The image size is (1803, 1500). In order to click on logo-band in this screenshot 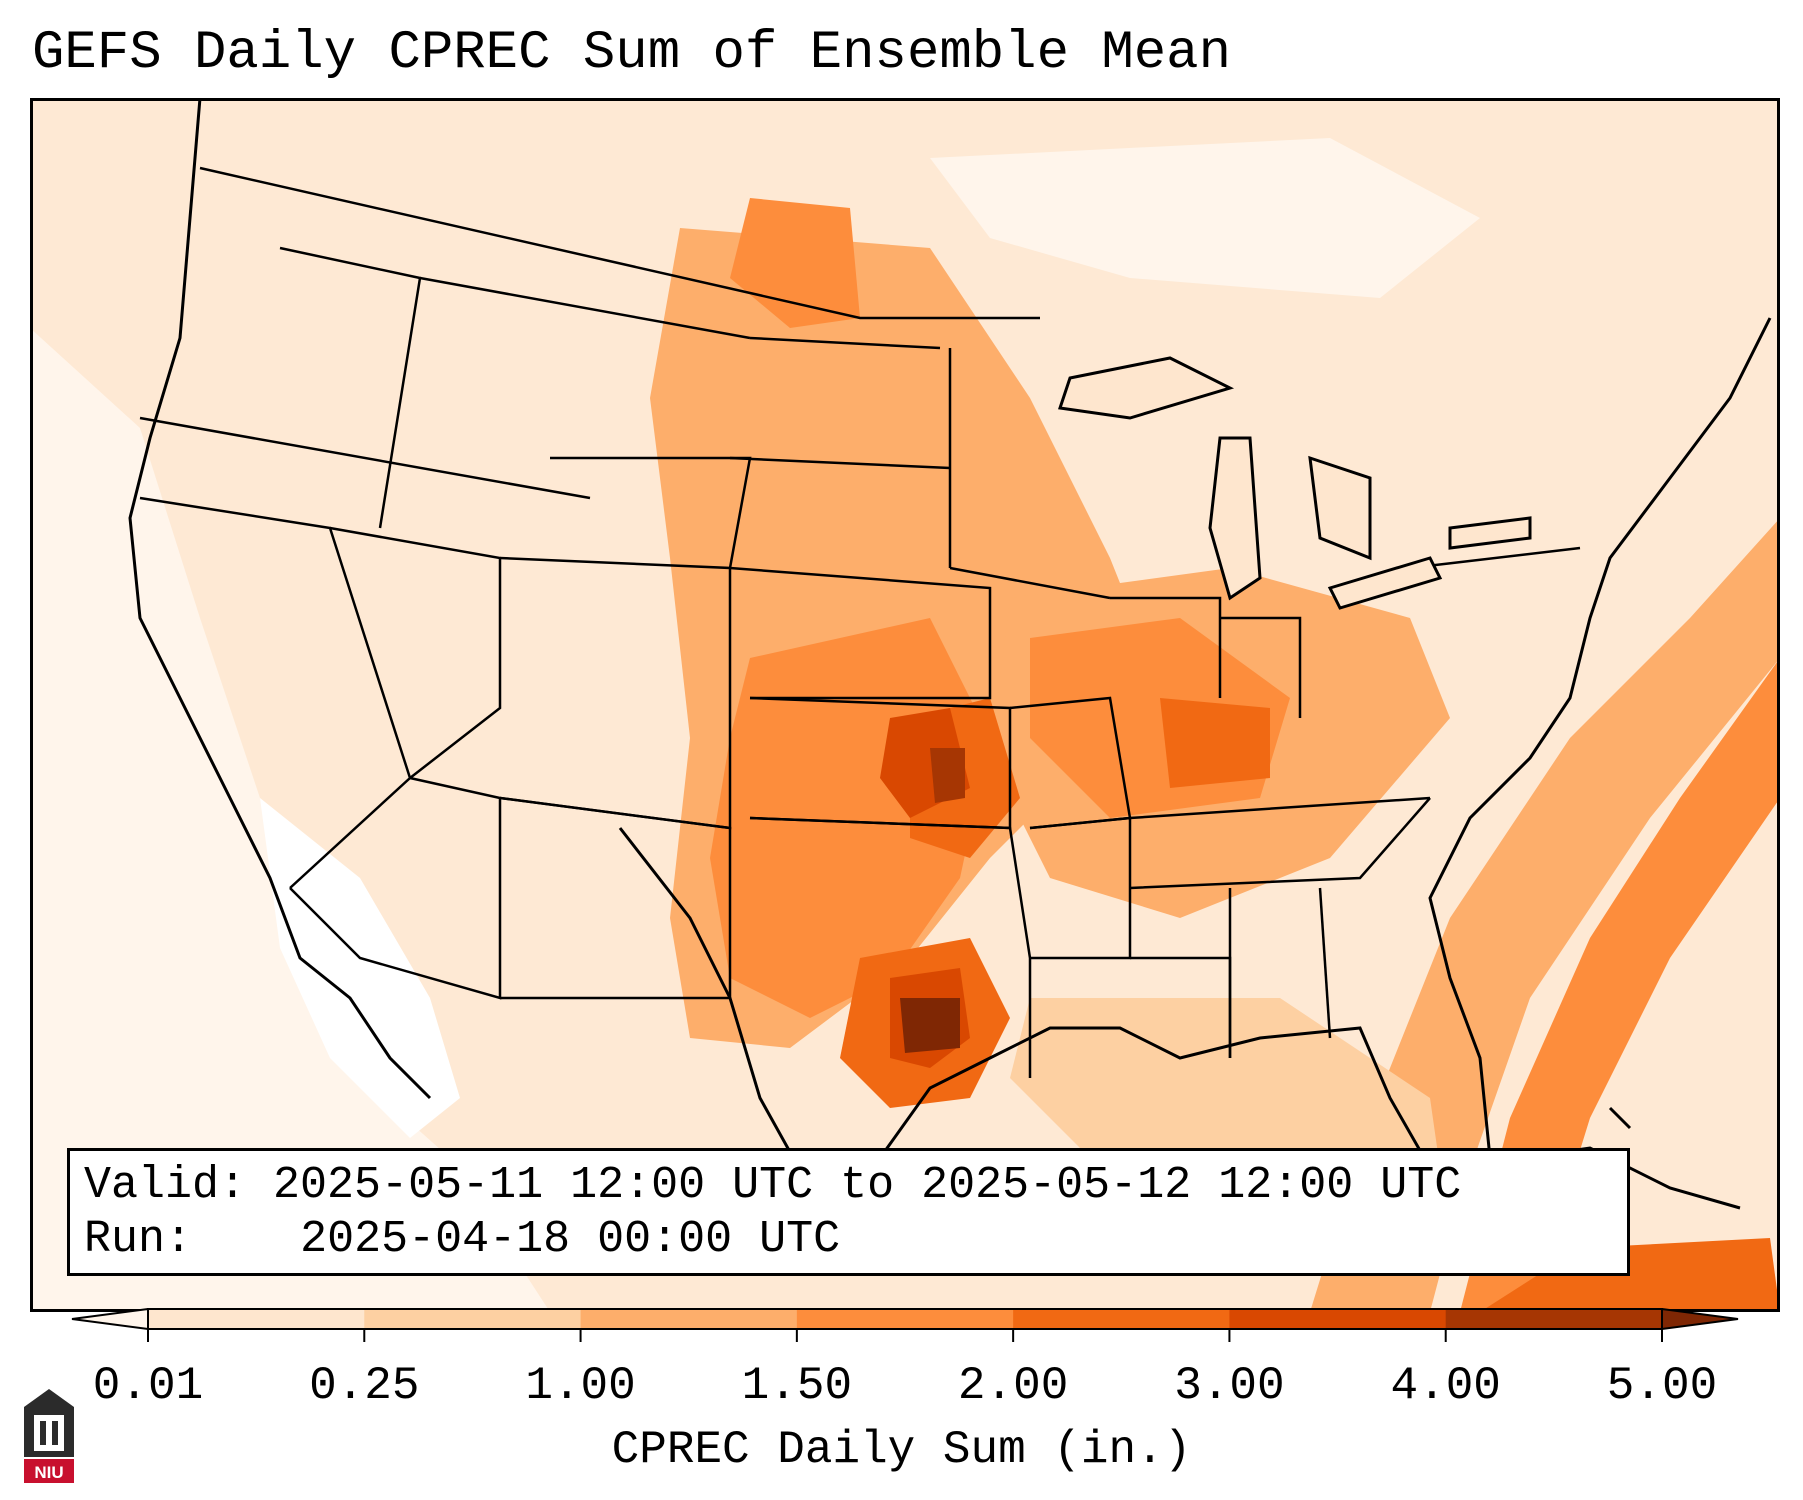, I will do `click(49, 1471)`.